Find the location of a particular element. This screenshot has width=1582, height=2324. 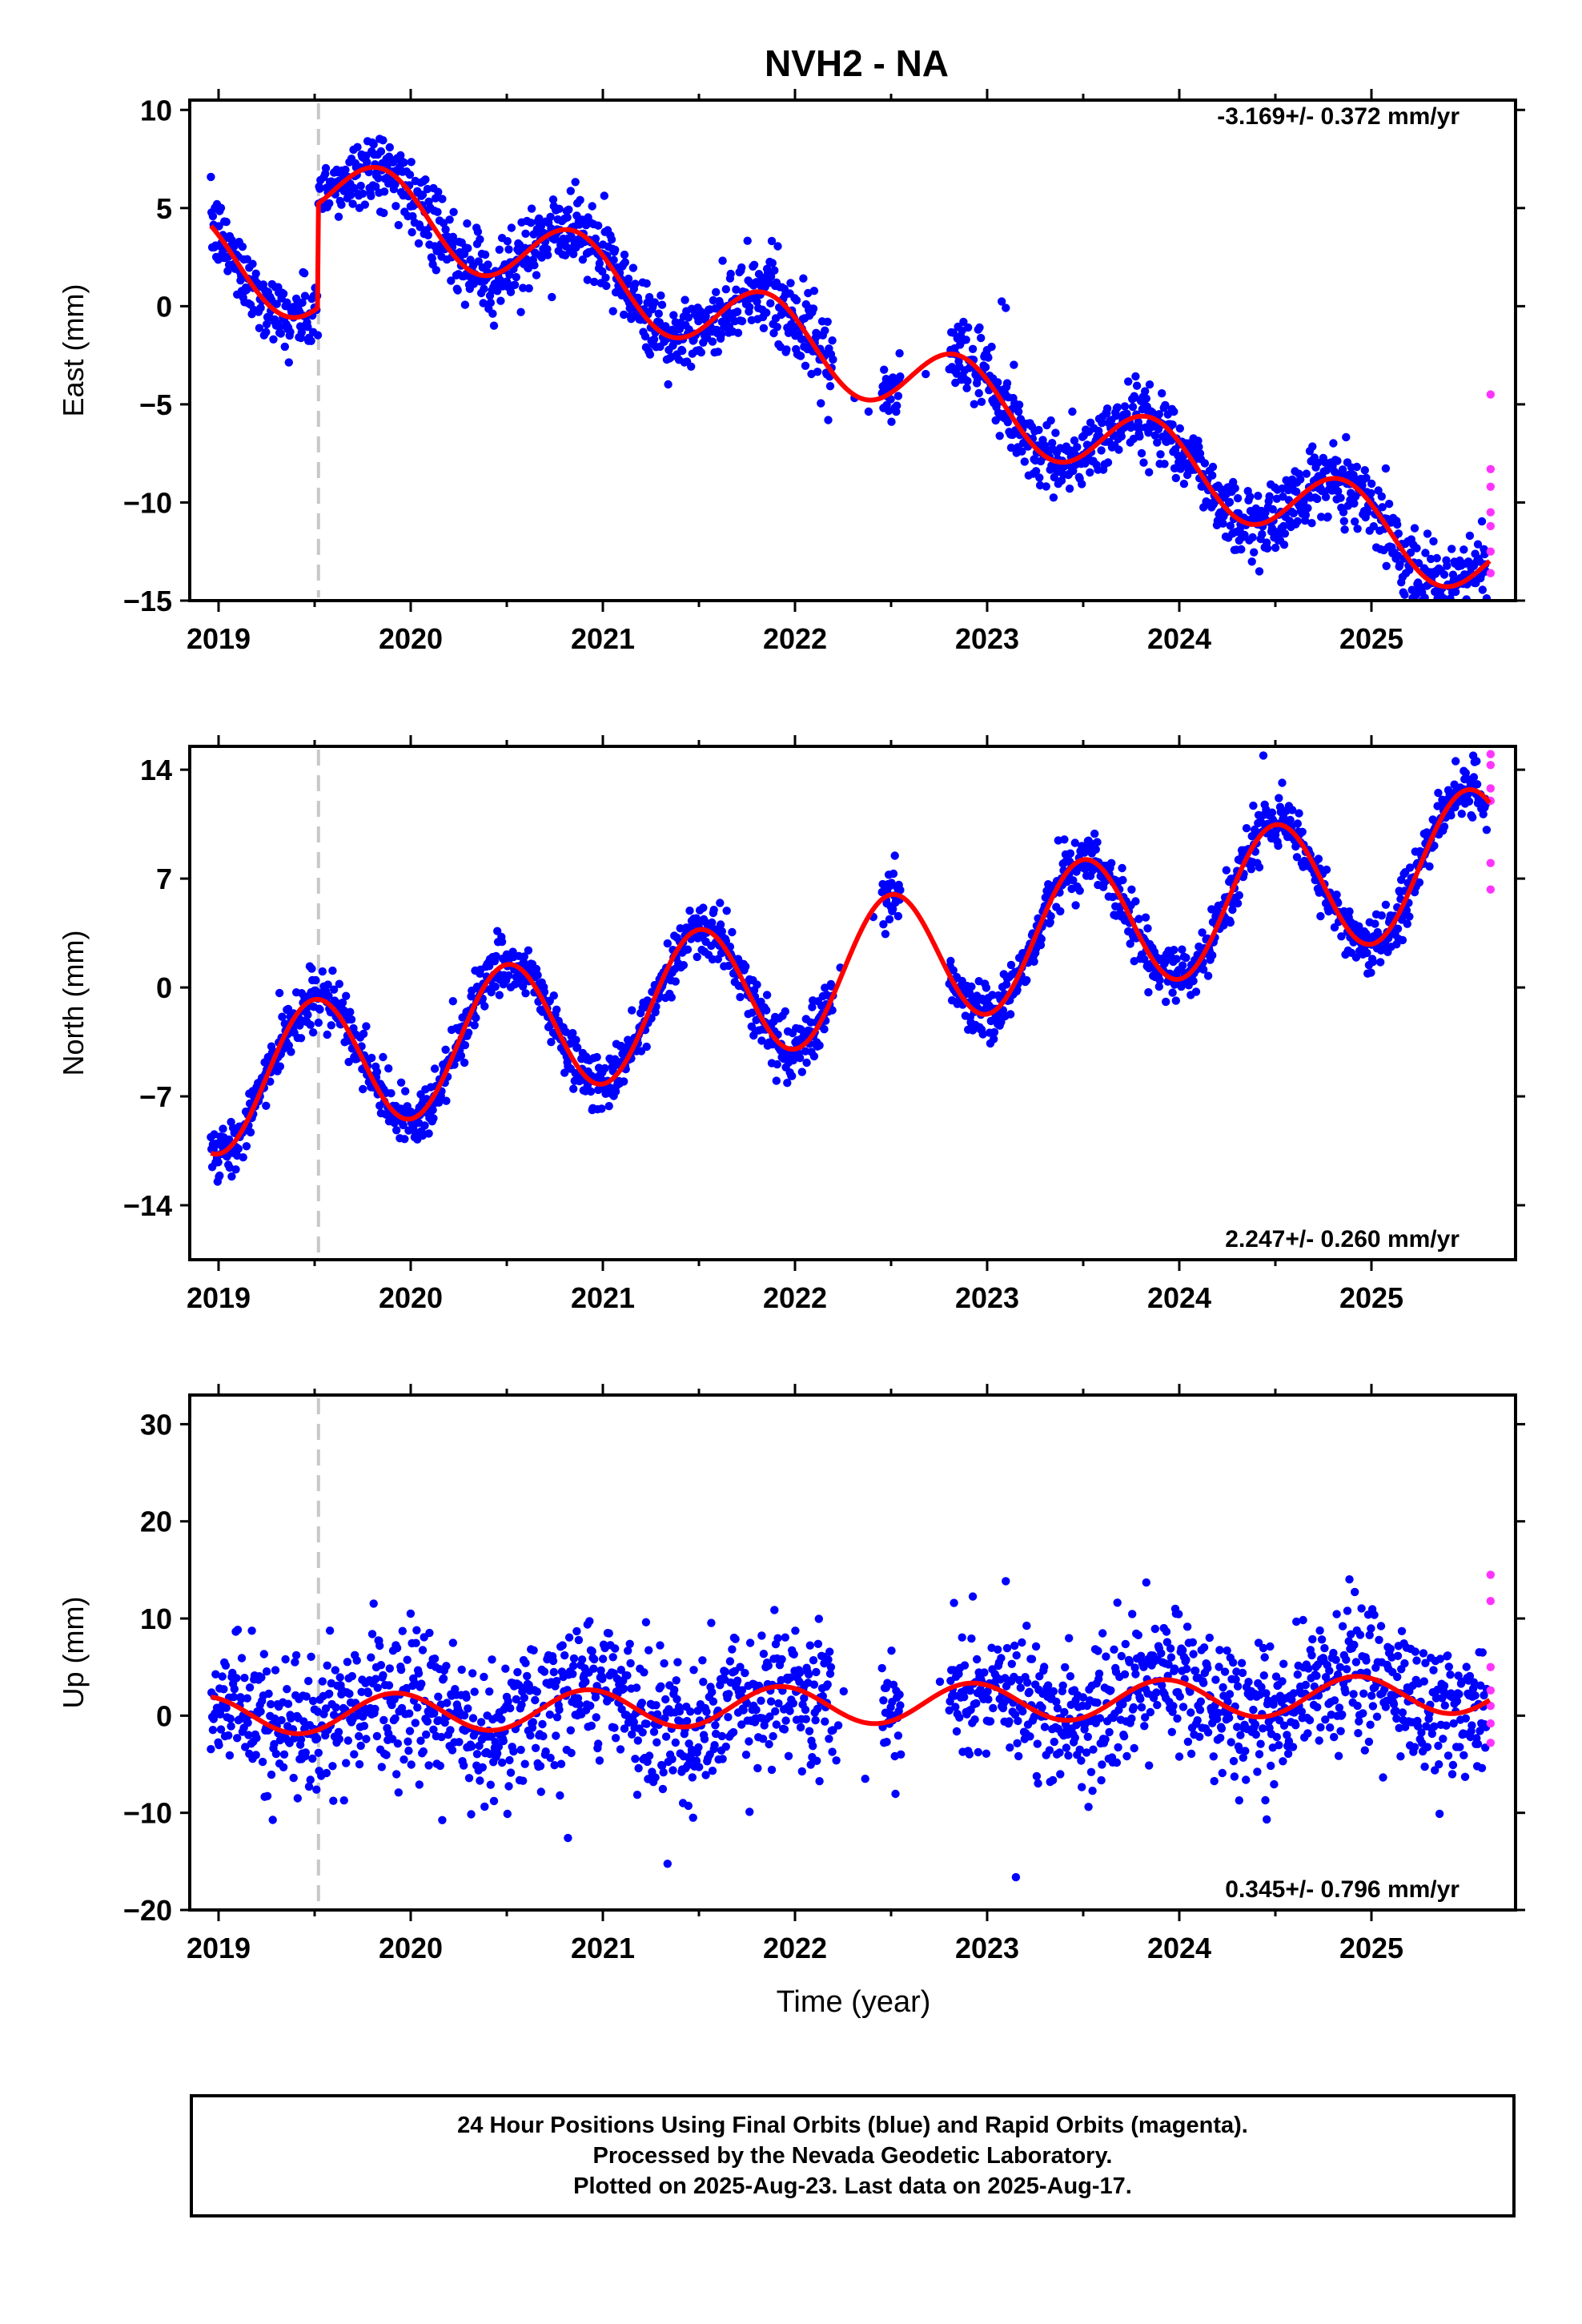

x-tick-label: 2020 is located at coordinates (411, 1297).